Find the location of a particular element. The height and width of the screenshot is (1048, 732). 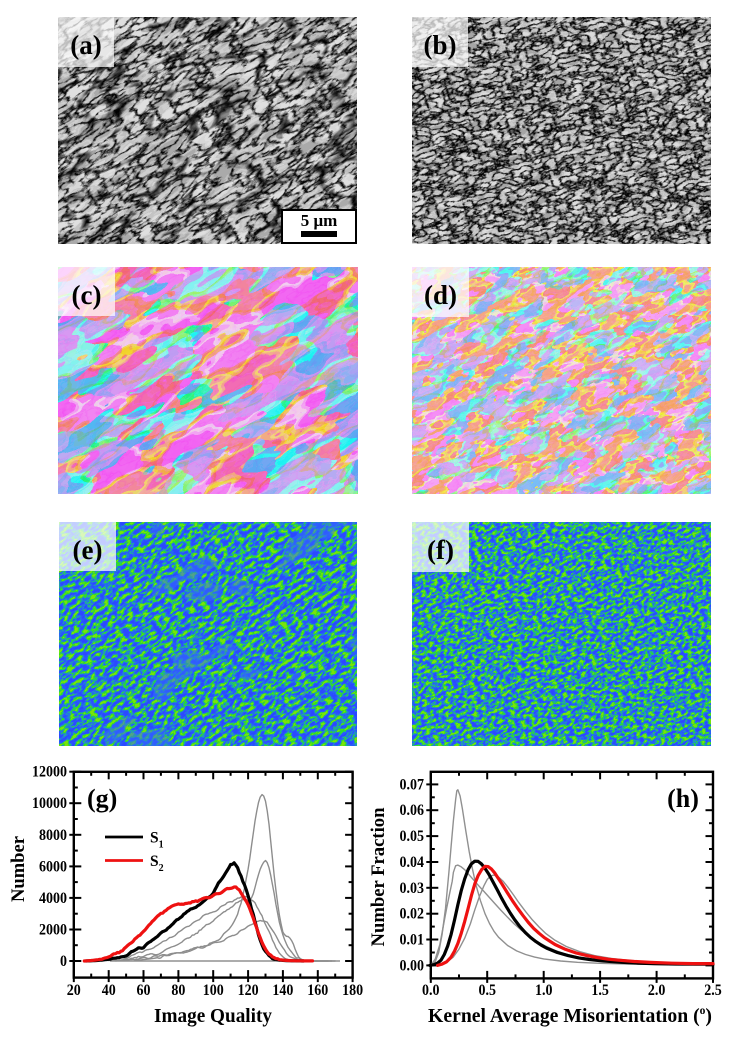

svg-text: 1.0 is located at coordinates (544, 990).